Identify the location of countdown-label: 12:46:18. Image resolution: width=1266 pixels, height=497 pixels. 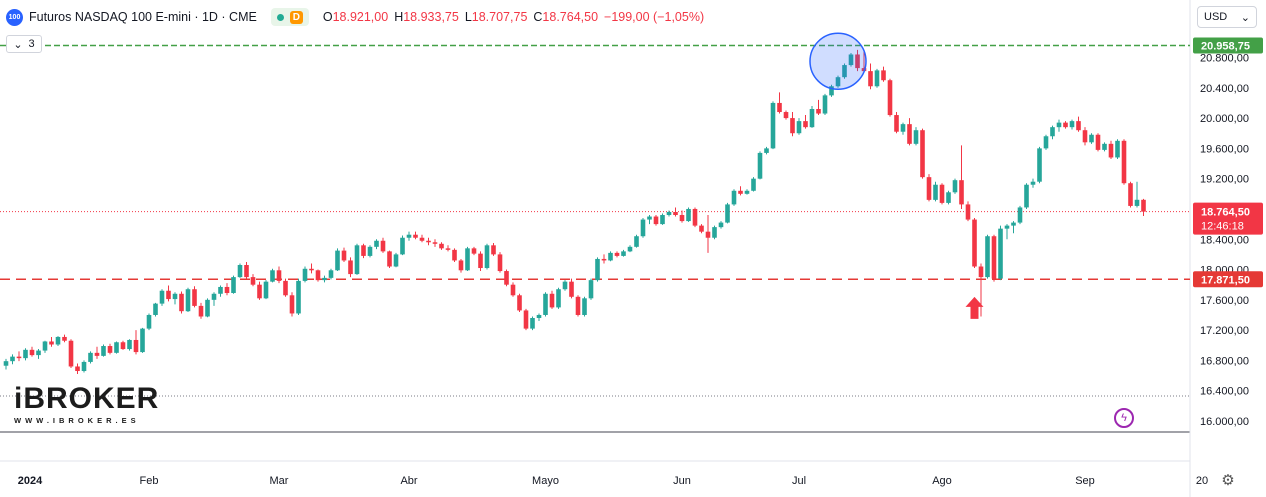
(1222, 227).